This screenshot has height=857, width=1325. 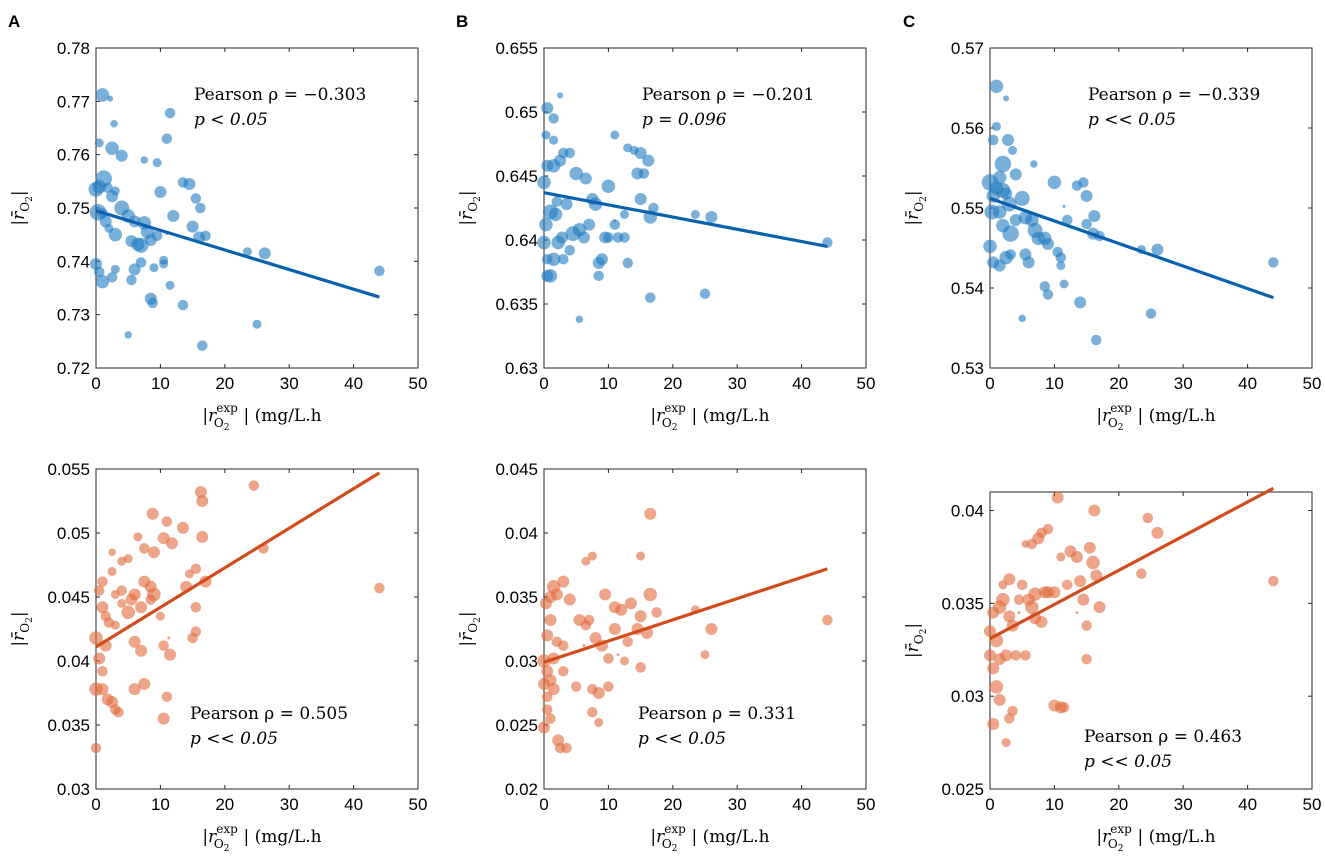 I want to click on x-label-close: | (mg/L.h, so click(x=1176, y=416).